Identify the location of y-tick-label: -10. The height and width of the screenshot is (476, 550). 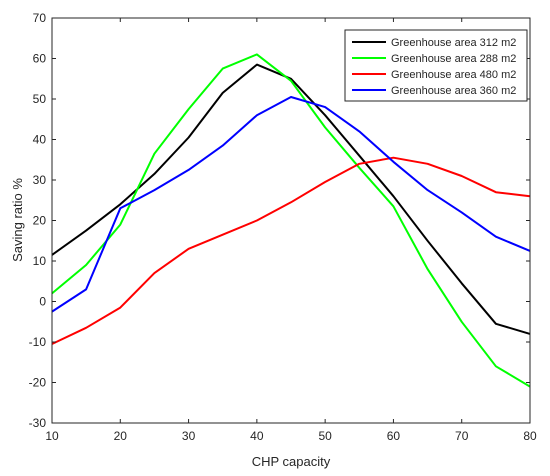
(38, 342).